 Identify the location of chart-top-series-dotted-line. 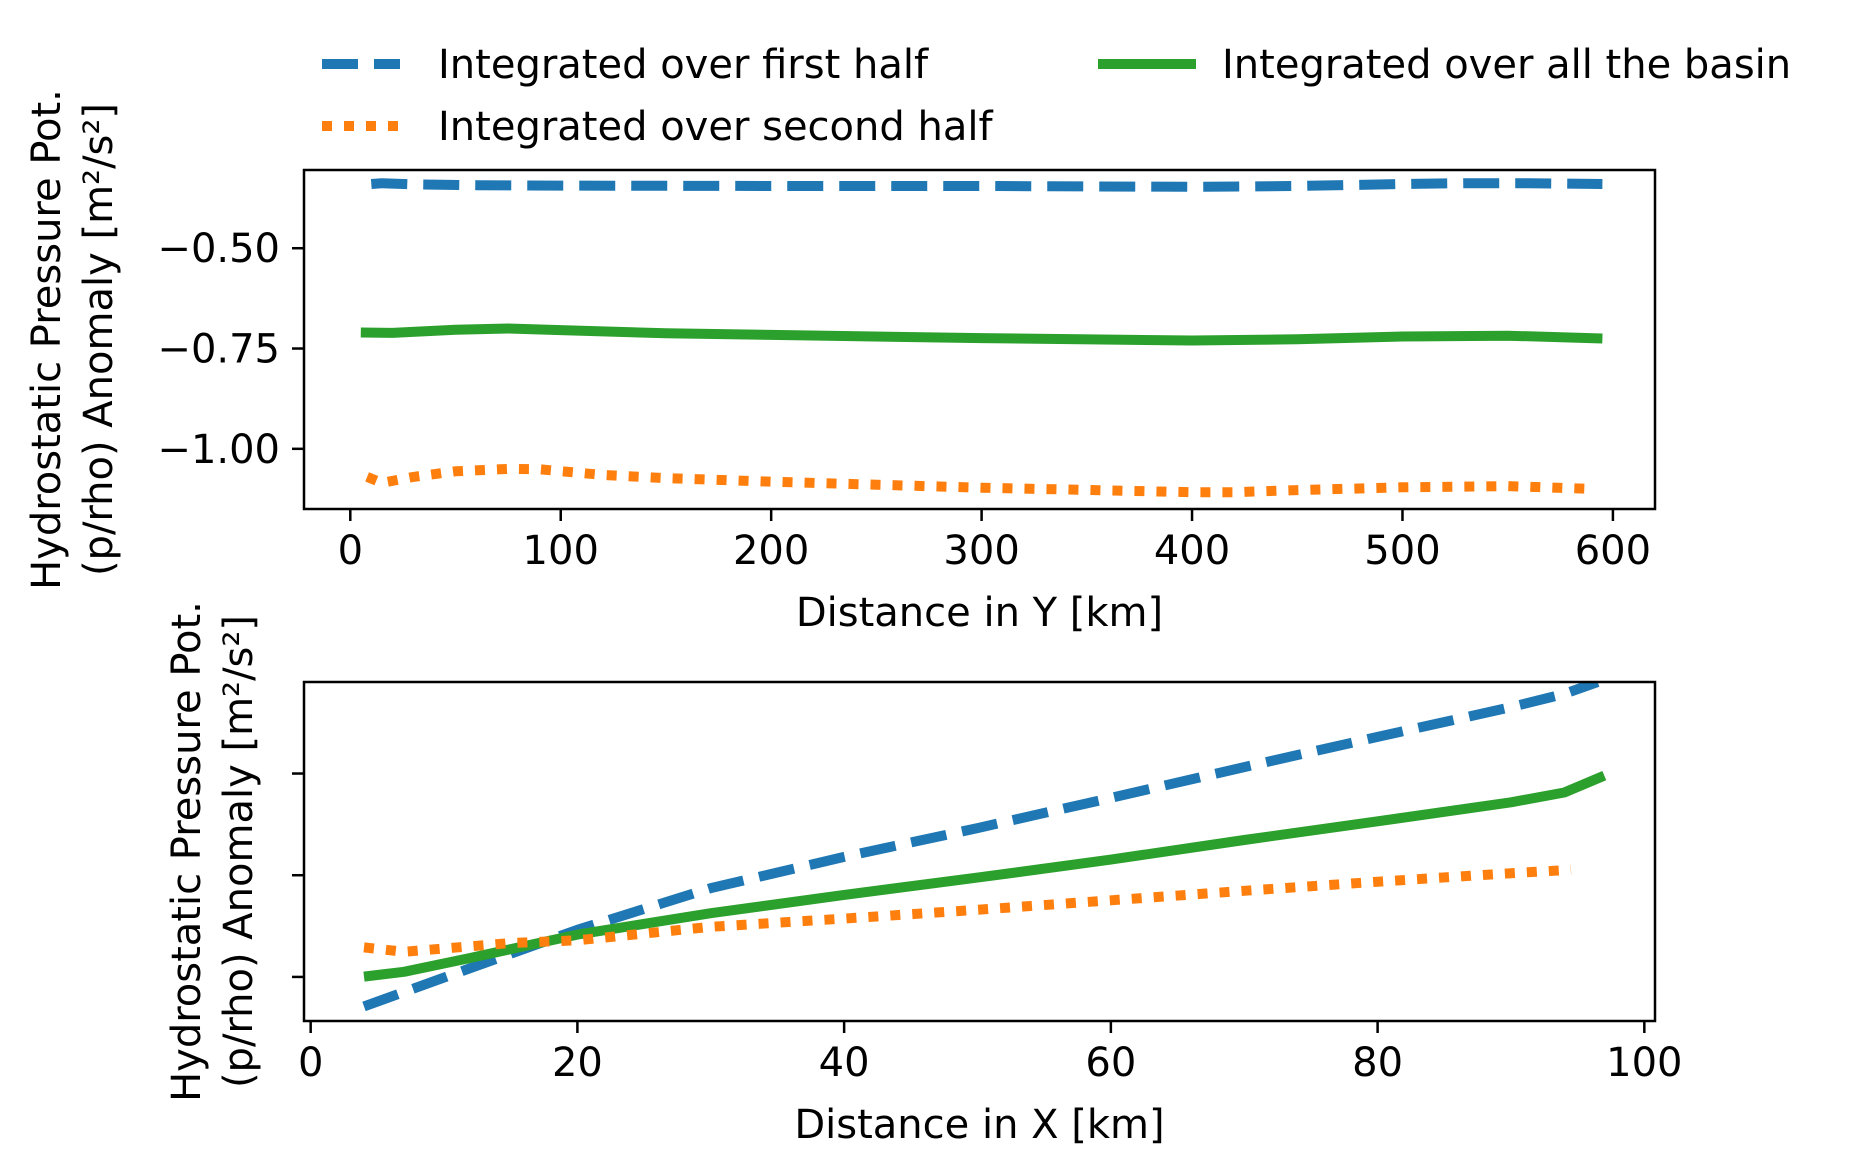
(979, 480).